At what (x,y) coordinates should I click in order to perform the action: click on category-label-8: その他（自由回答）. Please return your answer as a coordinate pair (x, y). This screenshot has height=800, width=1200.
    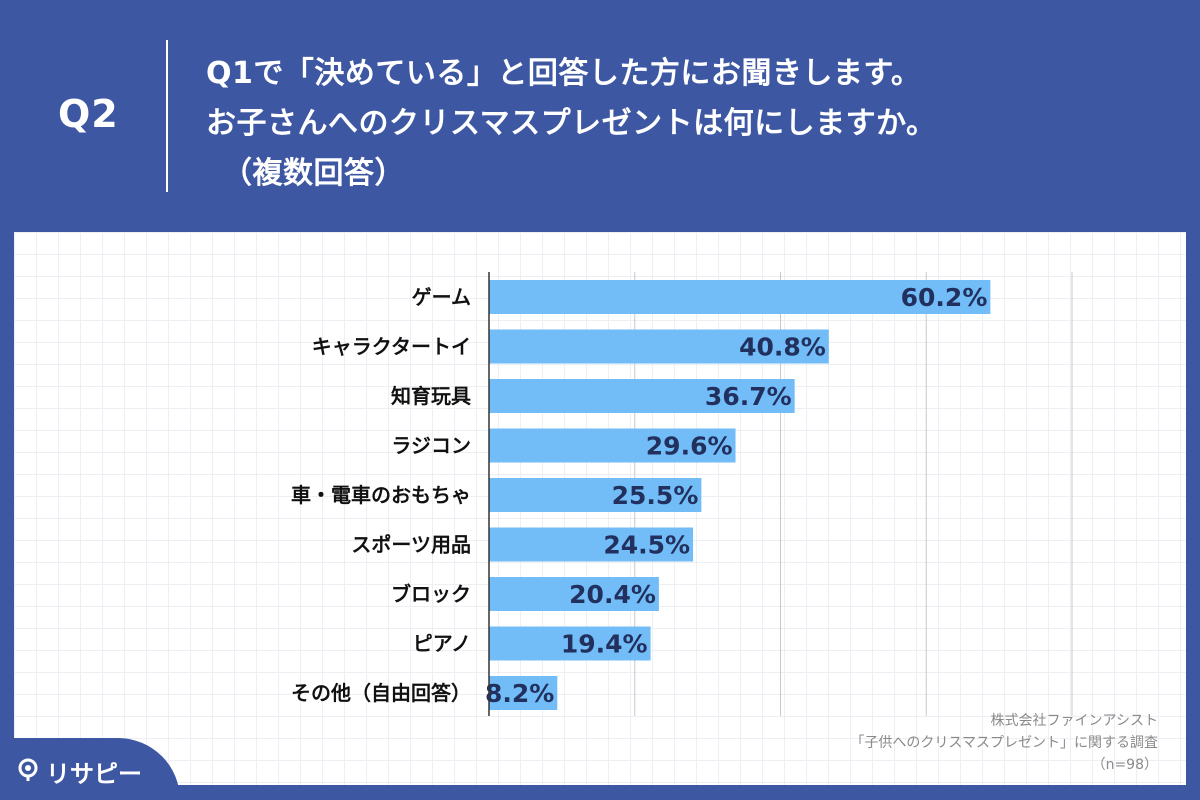
    Looking at the image, I should click on (381, 693).